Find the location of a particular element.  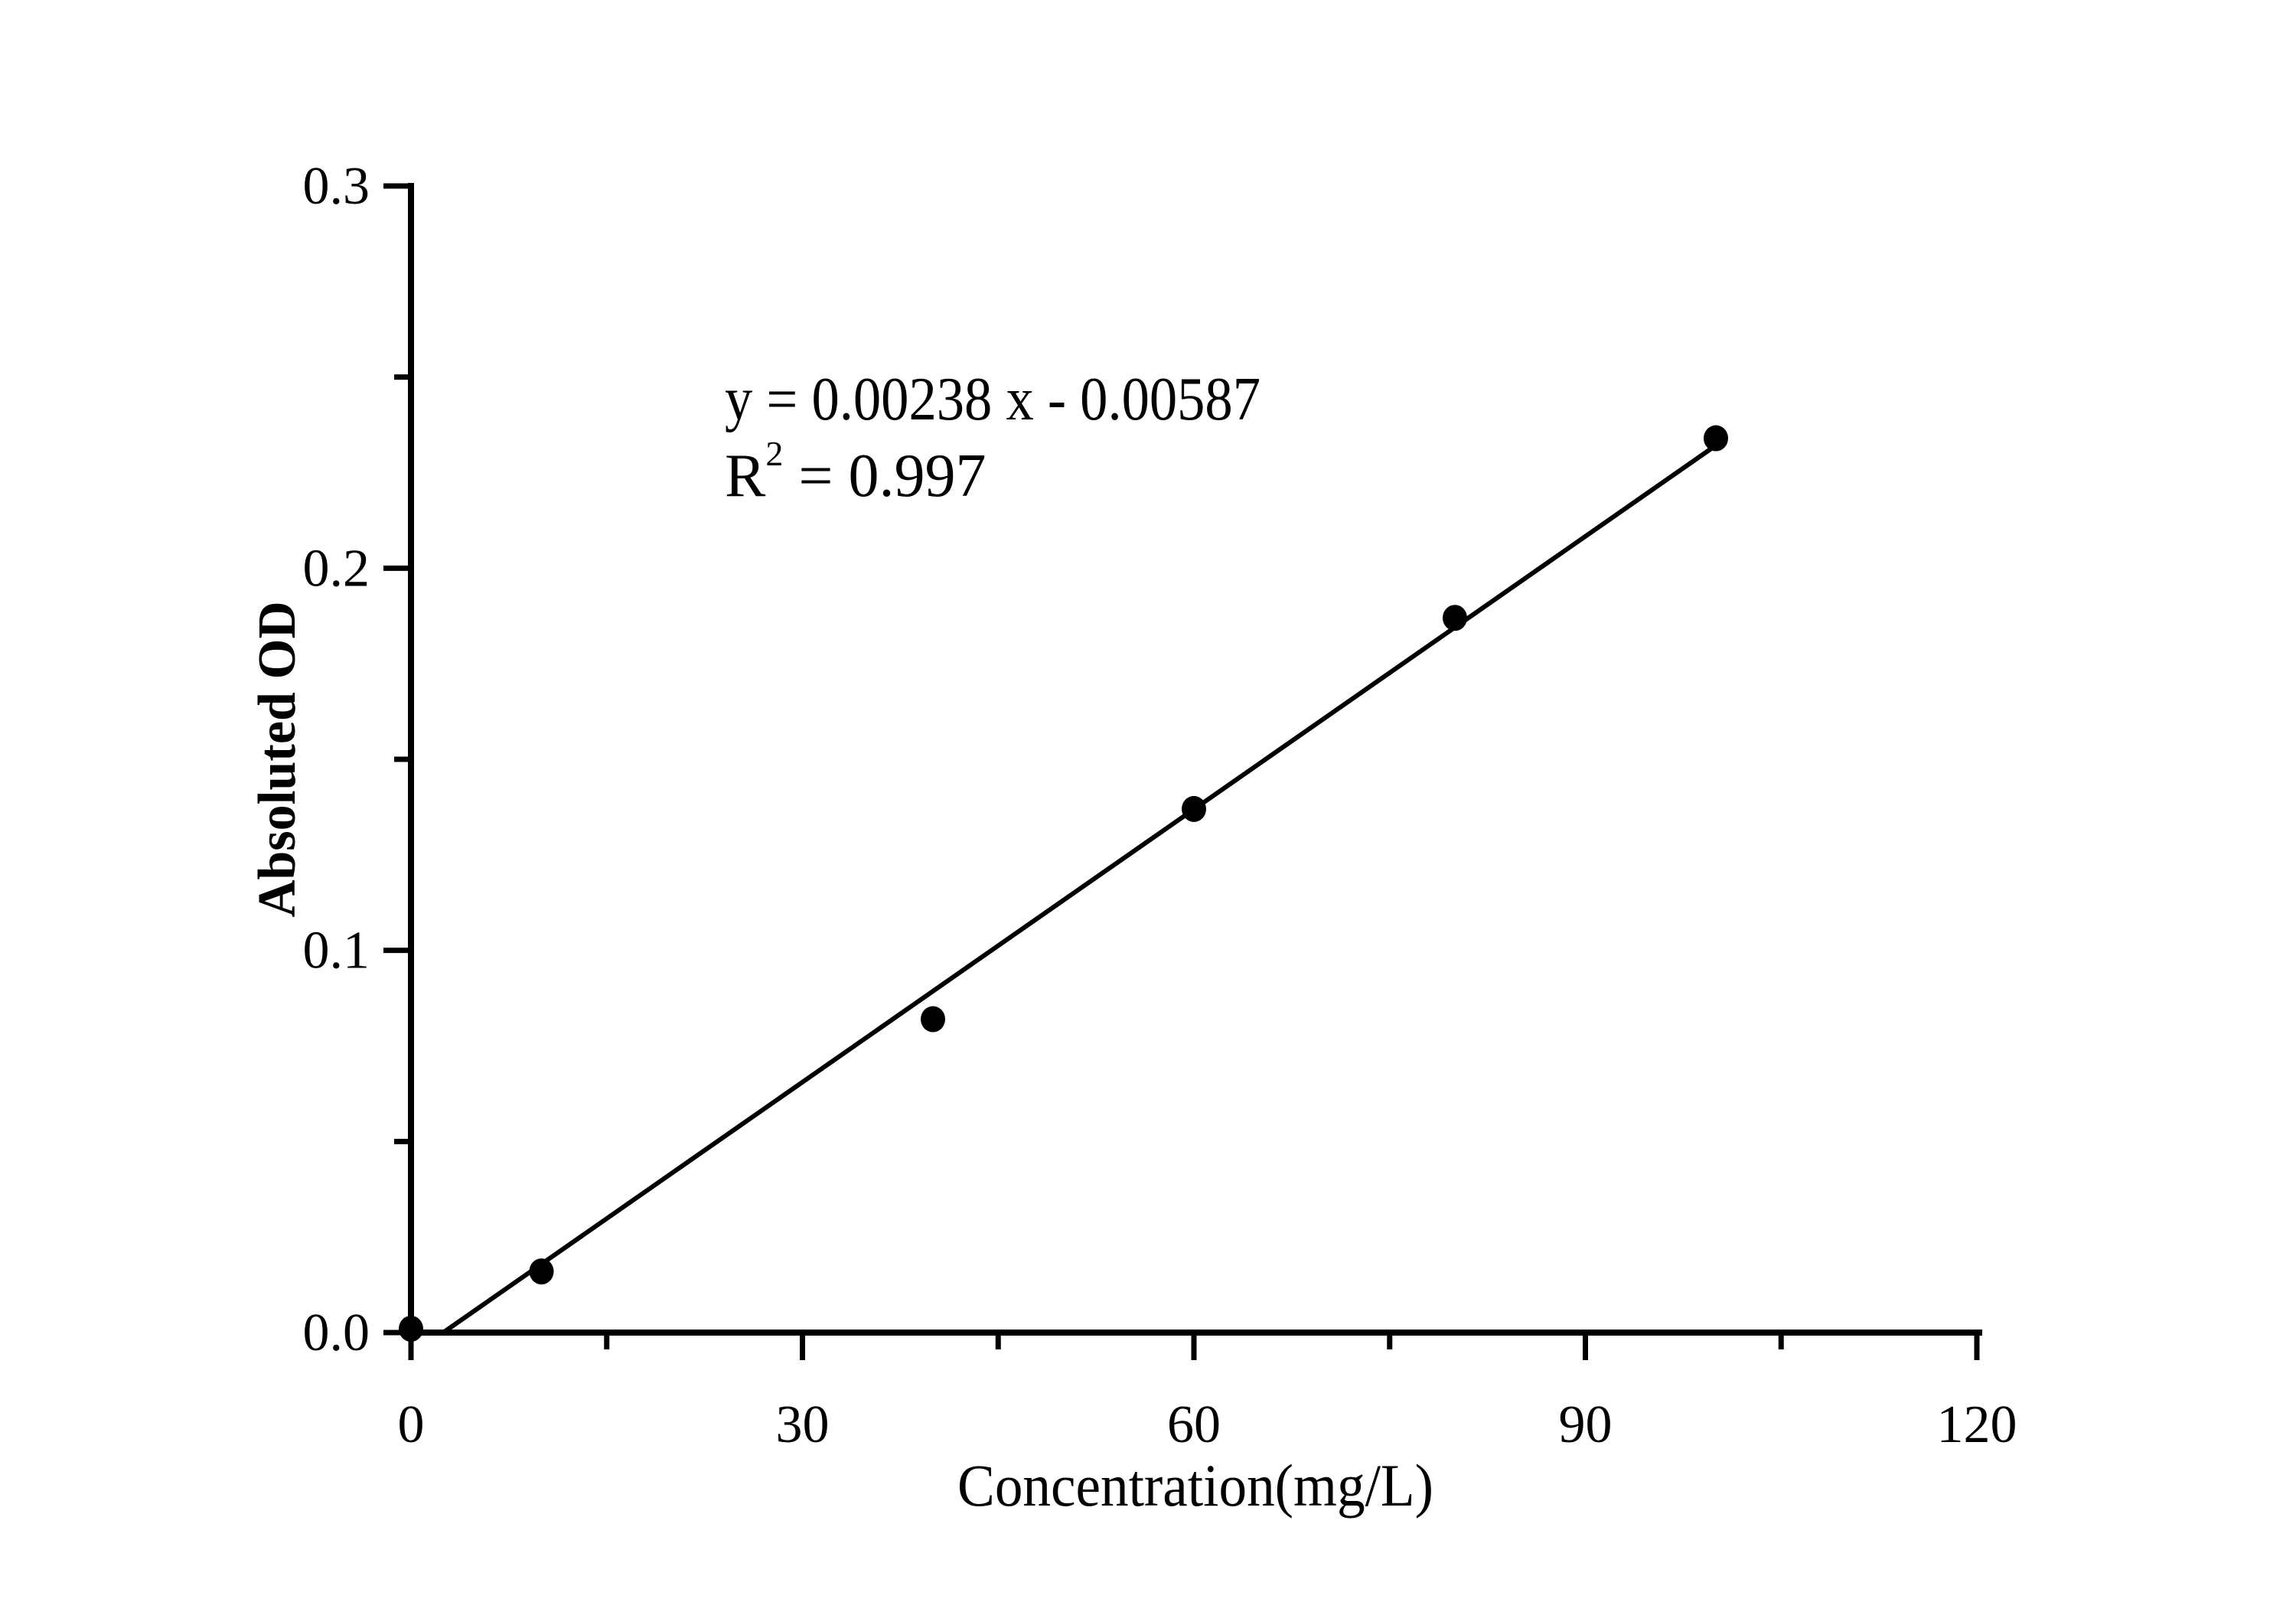

fit-equation-label: y = 0.00238 x - 0.00587 is located at coordinates (993, 399).